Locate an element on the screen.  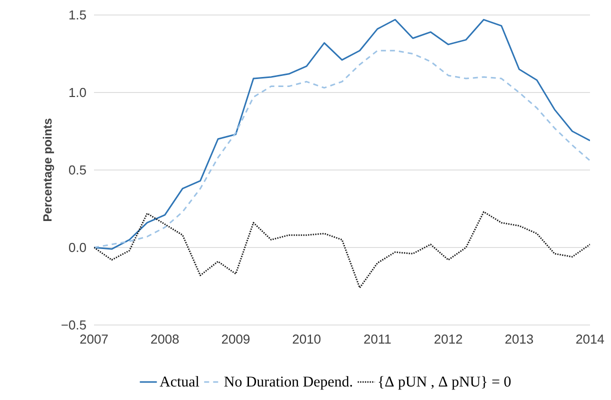
x-tick-label: 2010 is located at coordinates (306, 339).